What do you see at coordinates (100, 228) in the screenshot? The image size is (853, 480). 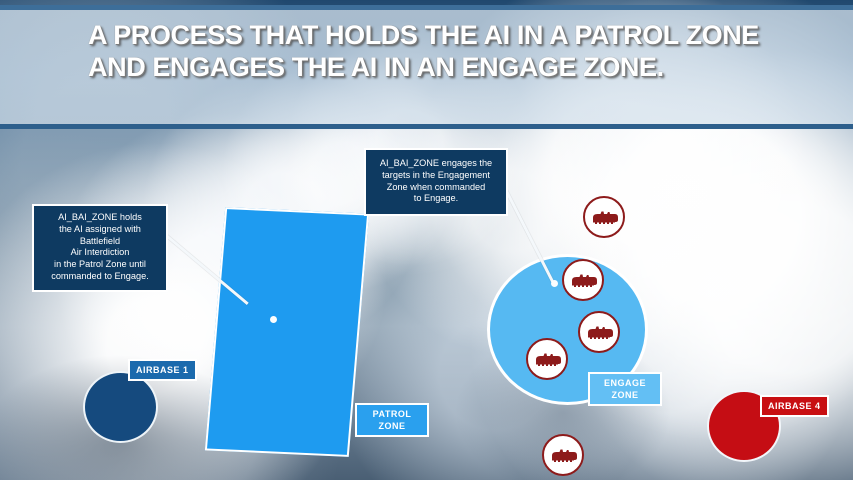 I see `callout-line: the AI assigned with` at bounding box center [100, 228].